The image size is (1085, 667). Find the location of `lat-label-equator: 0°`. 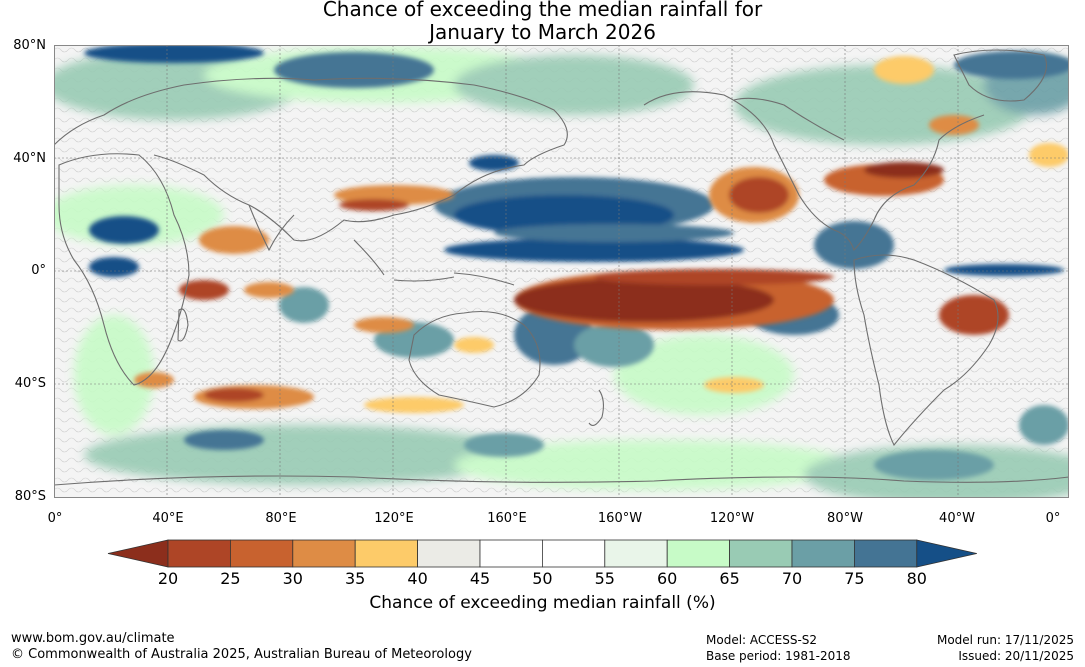

lat-label-equator: 0° is located at coordinates (38, 270).